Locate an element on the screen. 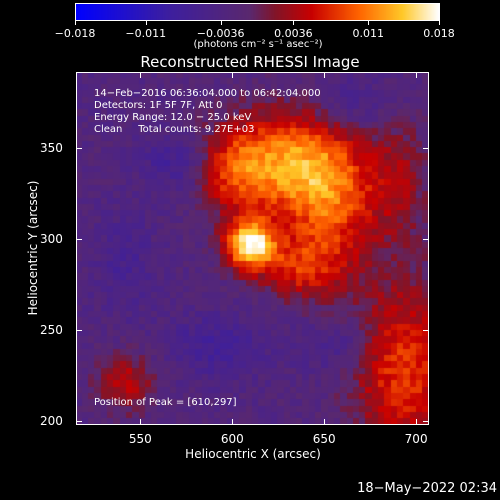  colorbar-tick-label: 0.018 is located at coordinates (439, 33).